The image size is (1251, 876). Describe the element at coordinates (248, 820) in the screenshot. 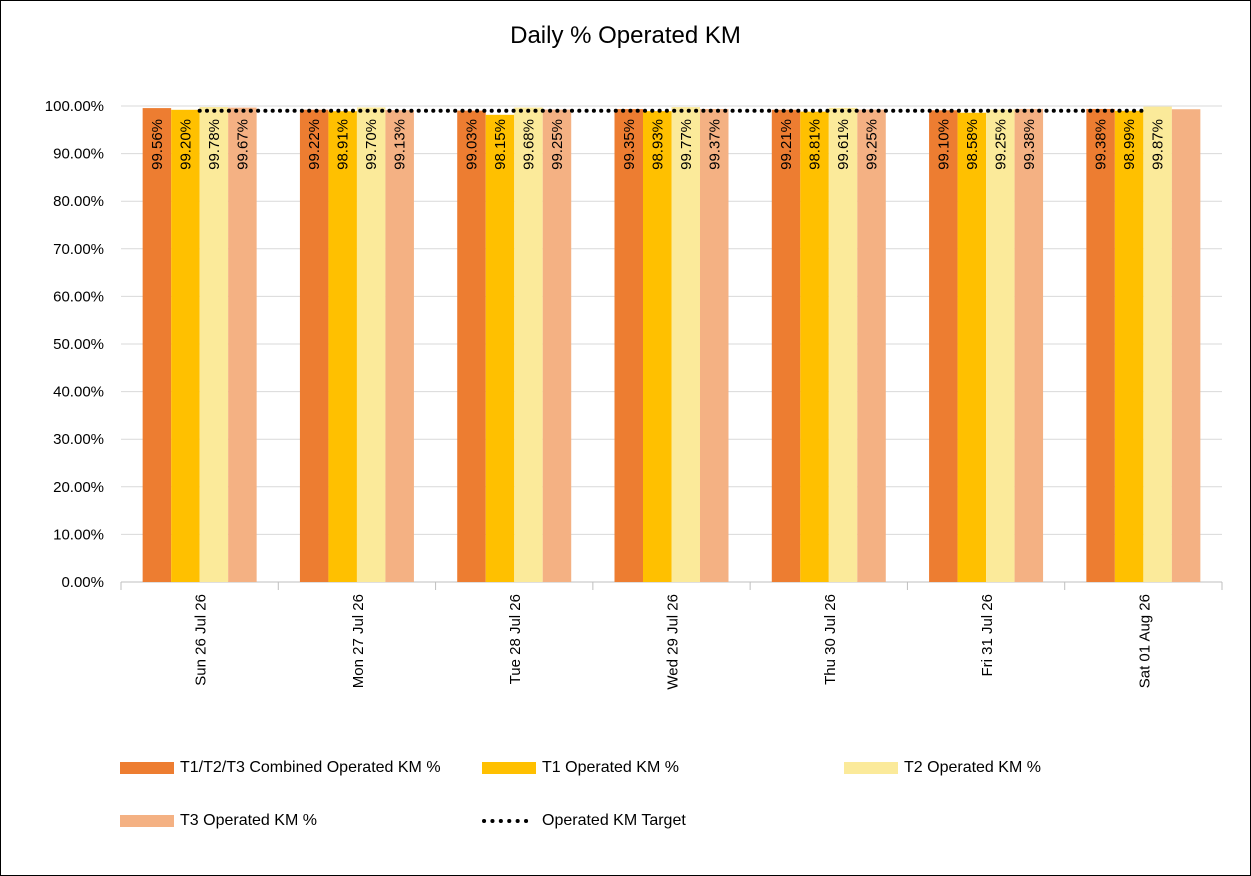

I see `legend-label-t3: T3 Operated KM %` at that location.